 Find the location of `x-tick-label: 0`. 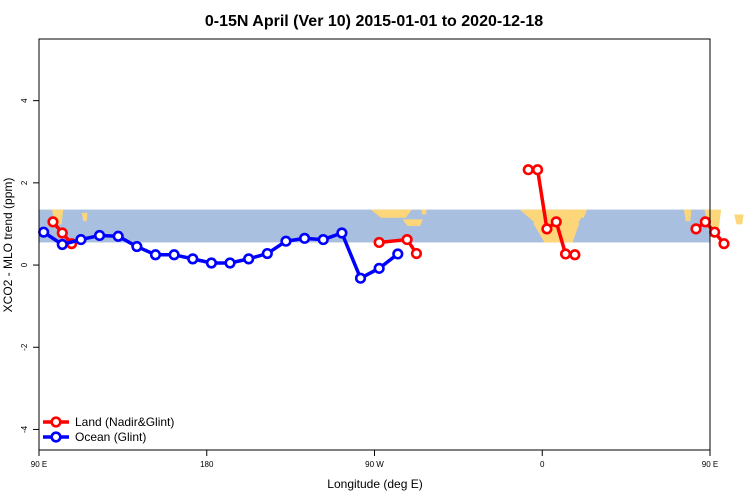

x-tick-label: 0 is located at coordinates (542, 464).